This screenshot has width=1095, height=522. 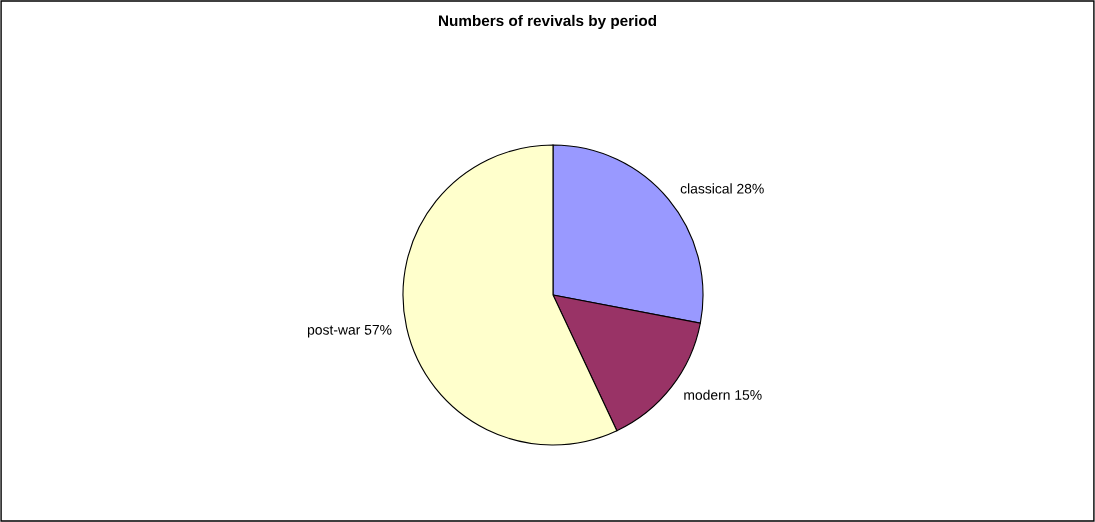 I want to click on slice-label: modern 15%, so click(x=723, y=394).